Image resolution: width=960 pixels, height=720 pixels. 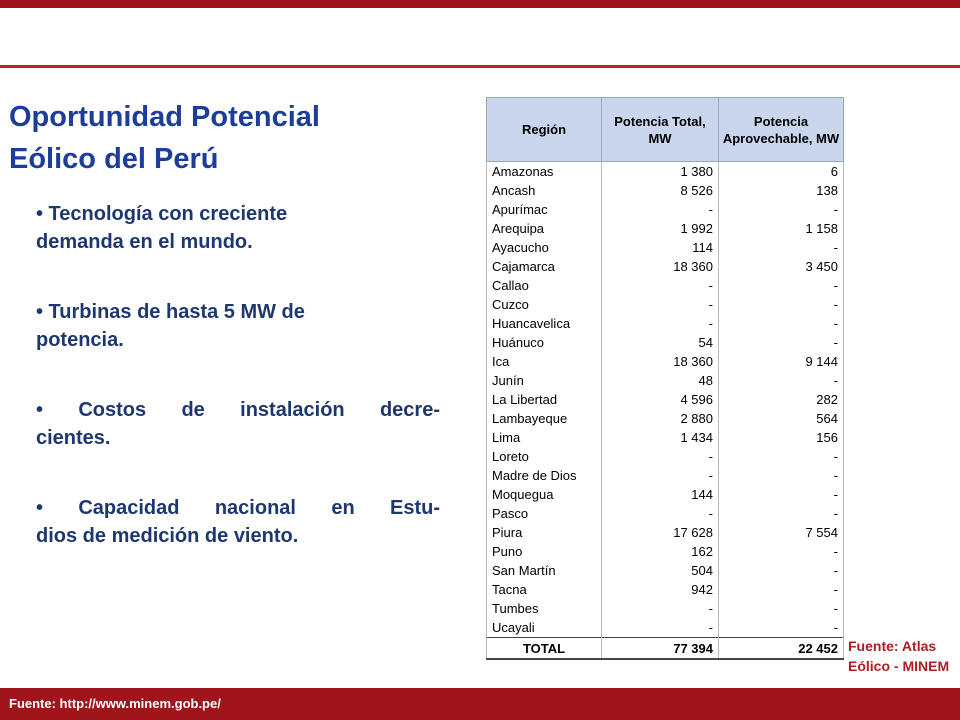 What do you see at coordinates (544, 418) in the screenshot?
I see `table-cell: Lambayeque` at bounding box center [544, 418].